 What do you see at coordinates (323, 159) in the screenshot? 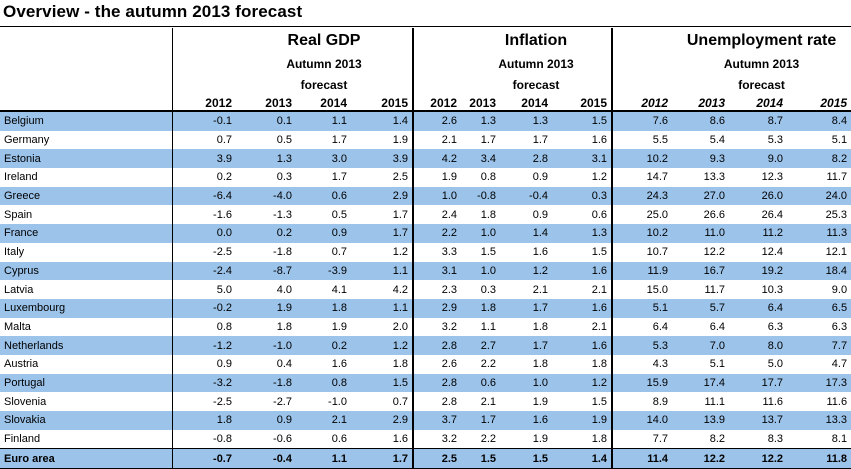
I see `gdp-2014-cell: 3.0` at bounding box center [323, 159].